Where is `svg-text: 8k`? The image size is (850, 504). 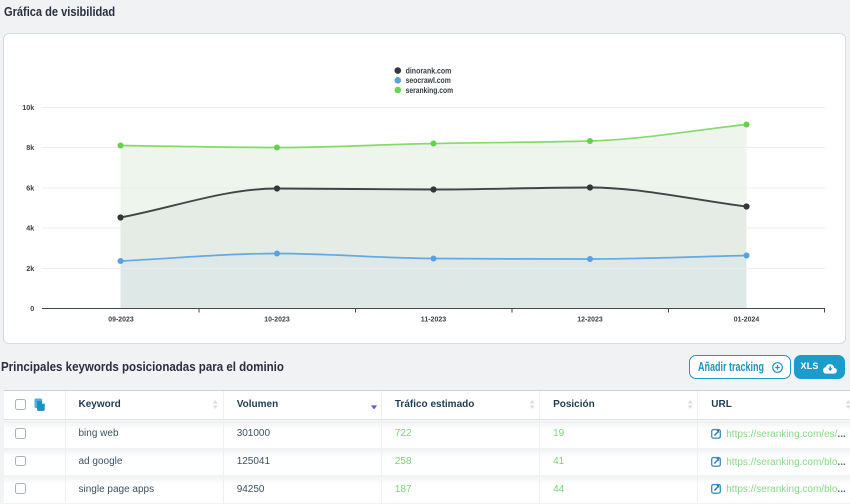 svg-text: 8k is located at coordinates (30, 147).